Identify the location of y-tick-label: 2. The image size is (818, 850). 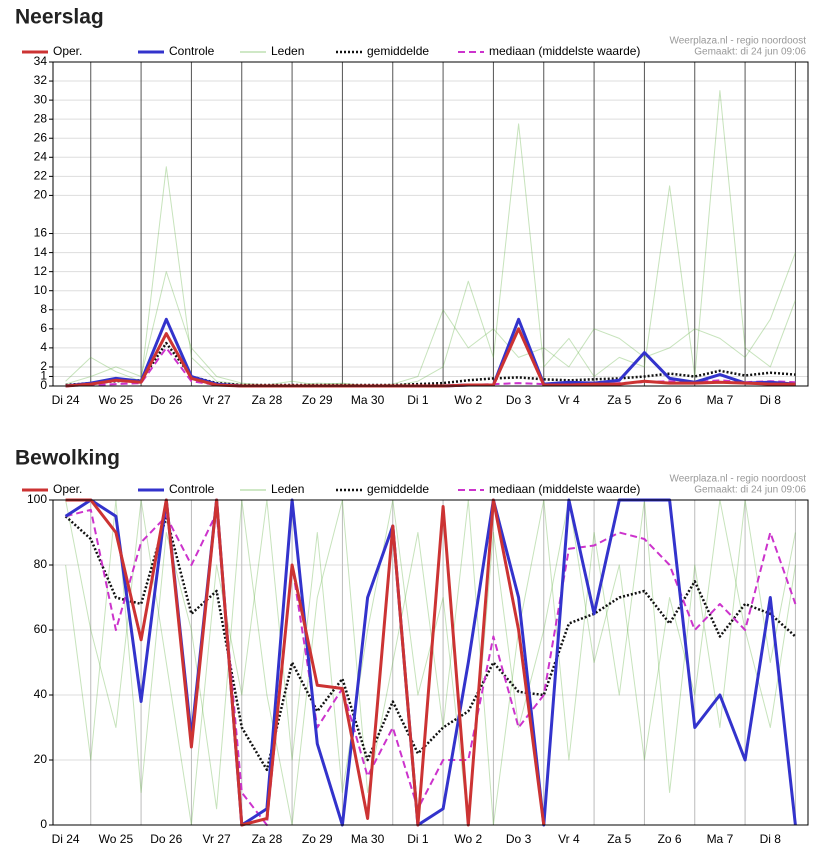
(43, 366).